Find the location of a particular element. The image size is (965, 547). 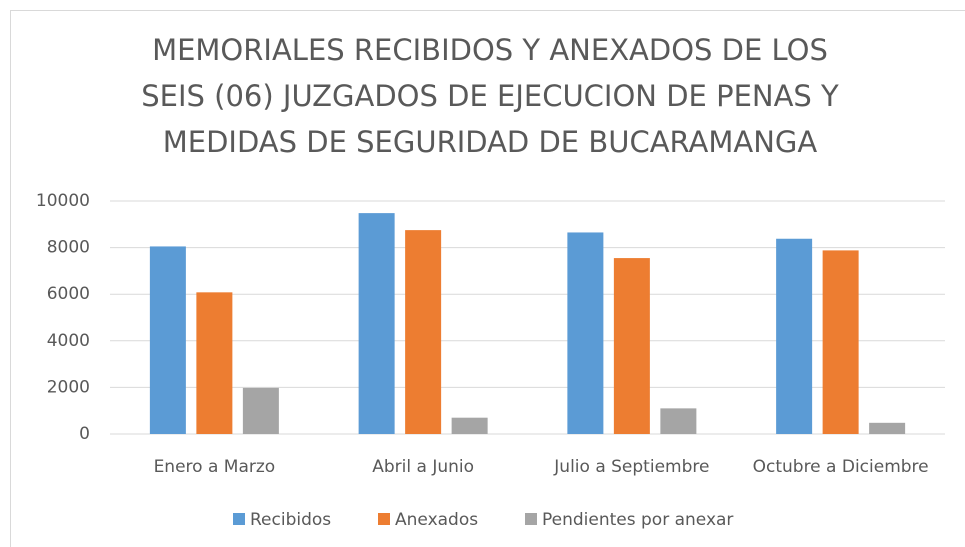

legend-label: Recibidos is located at coordinates (290, 520).